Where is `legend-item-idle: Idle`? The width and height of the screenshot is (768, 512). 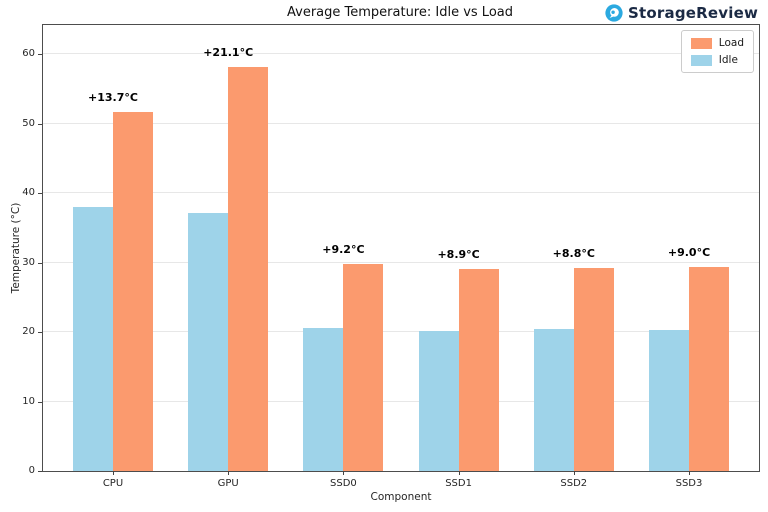 legend-item-idle: Idle is located at coordinates (717, 60).